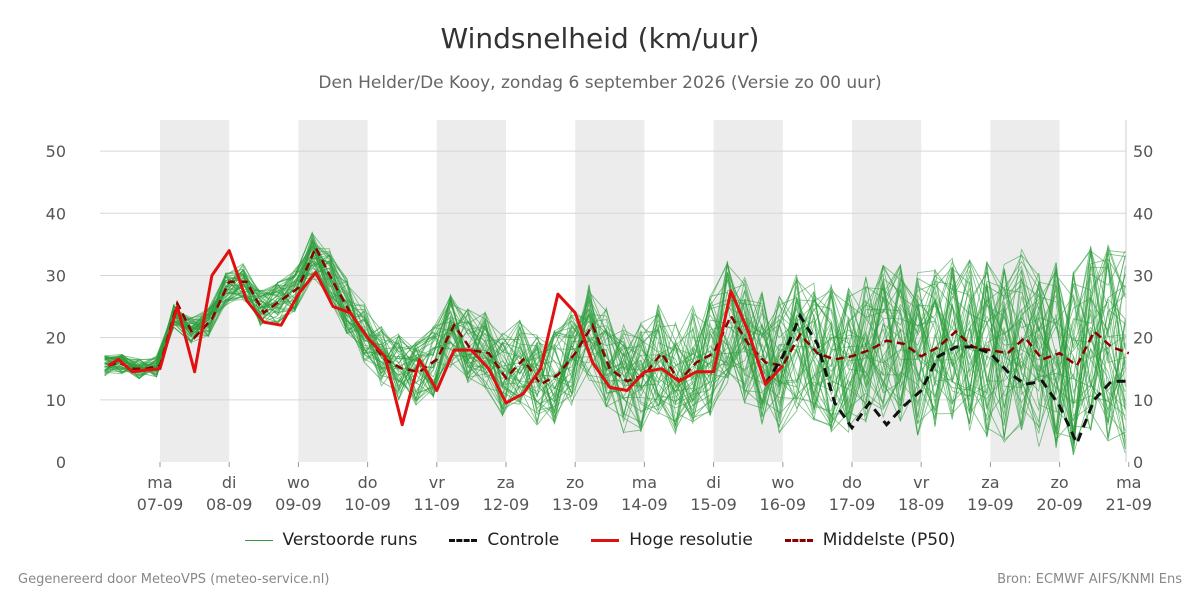  What do you see at coordinates (350, 540) in the screenshot?
I see `legend-label: Verstoorde runs` at bounding box center [350, 540].